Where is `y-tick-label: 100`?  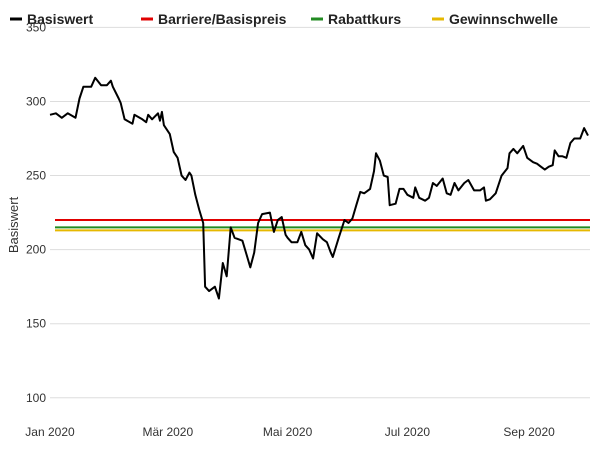
y-tick-label: 100 is located at coordinates (36, 398).